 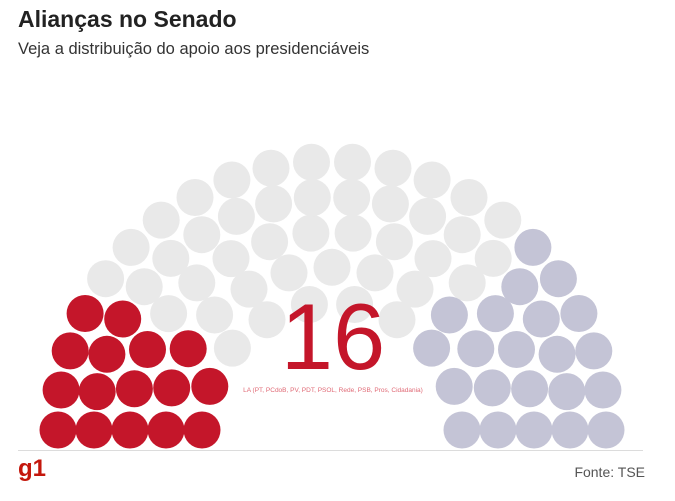 I want to click on page-title: Alianças no Senado, so click(x=127, y=19).